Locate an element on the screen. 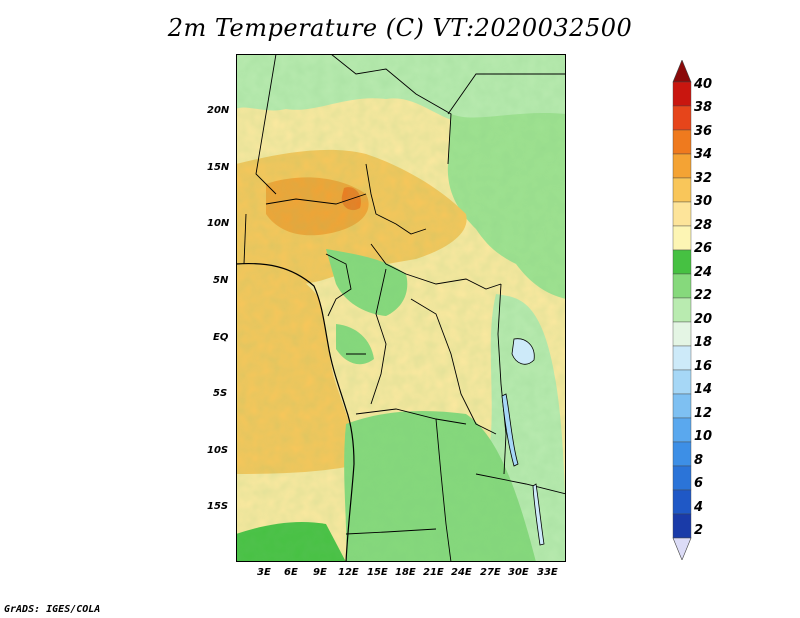 The height and width of the screenshot is (618, 800). colorbar-label: 6 is located at coordinates (699, 483).